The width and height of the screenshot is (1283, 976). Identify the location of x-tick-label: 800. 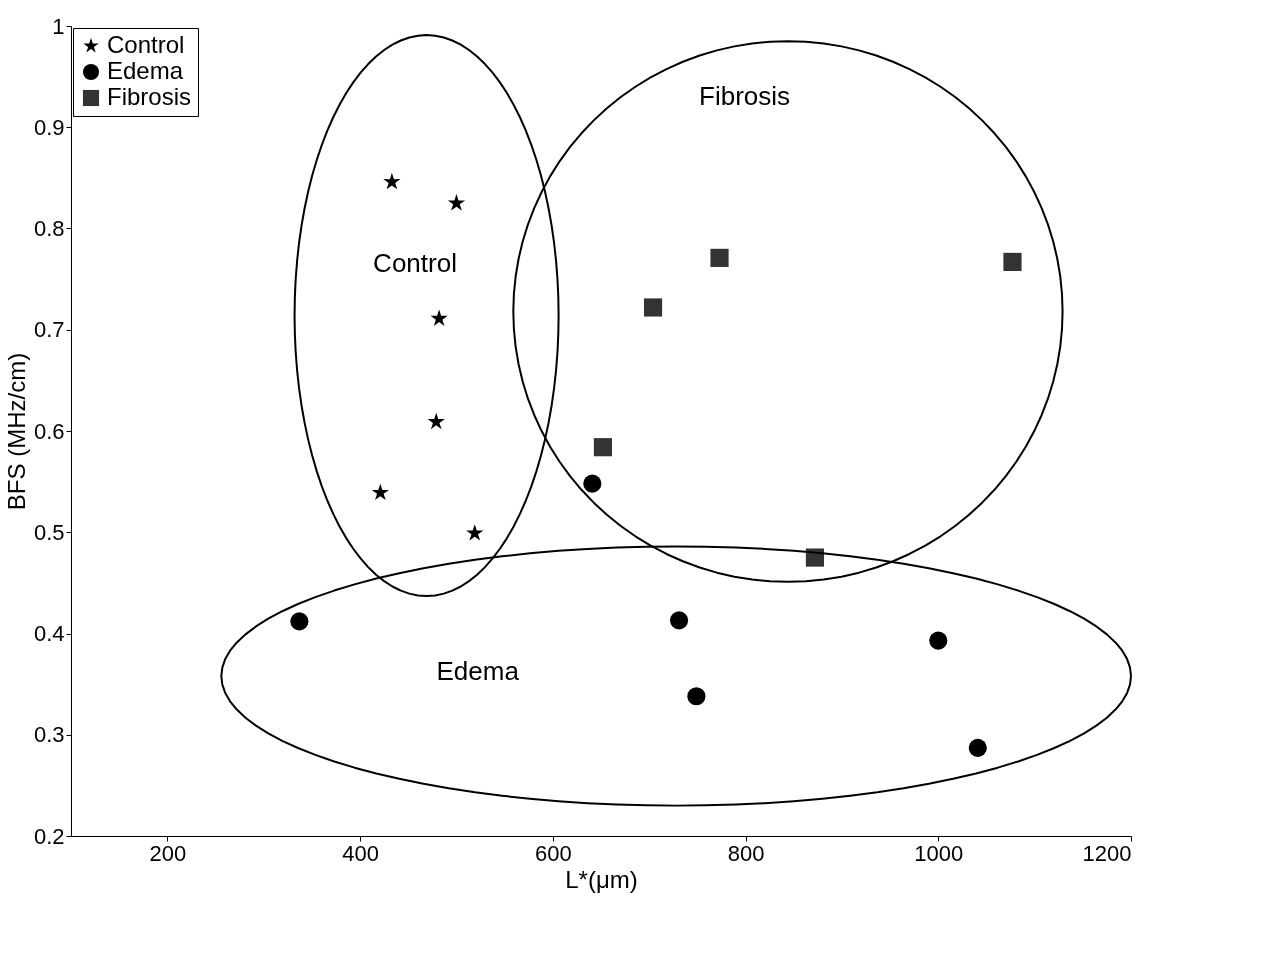
(746, 853).